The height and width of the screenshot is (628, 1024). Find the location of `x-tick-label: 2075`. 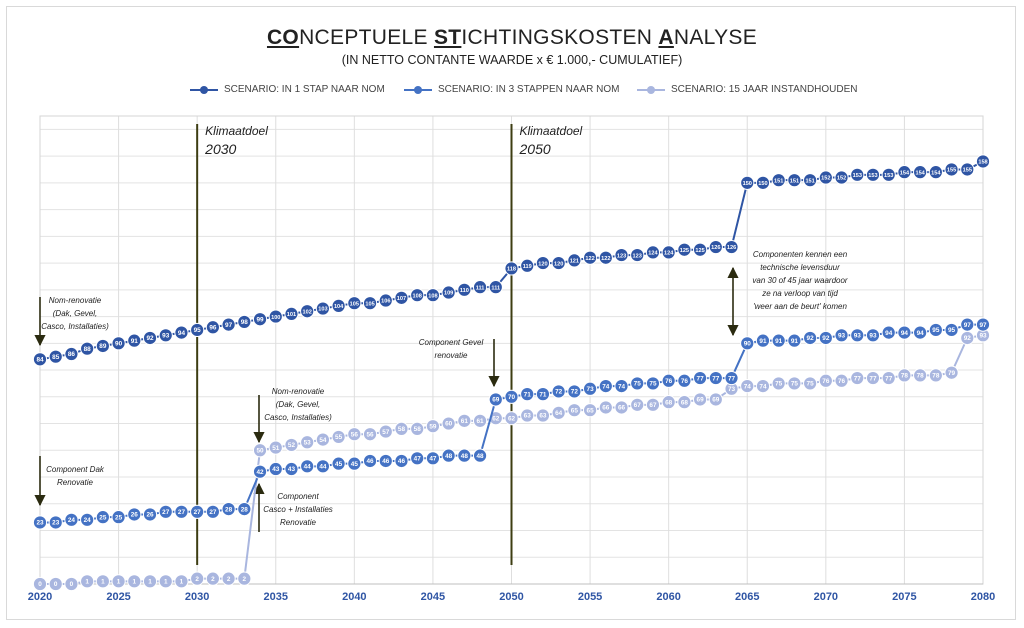

x-tick-label: 2075 is located at coordinates (904, 597).